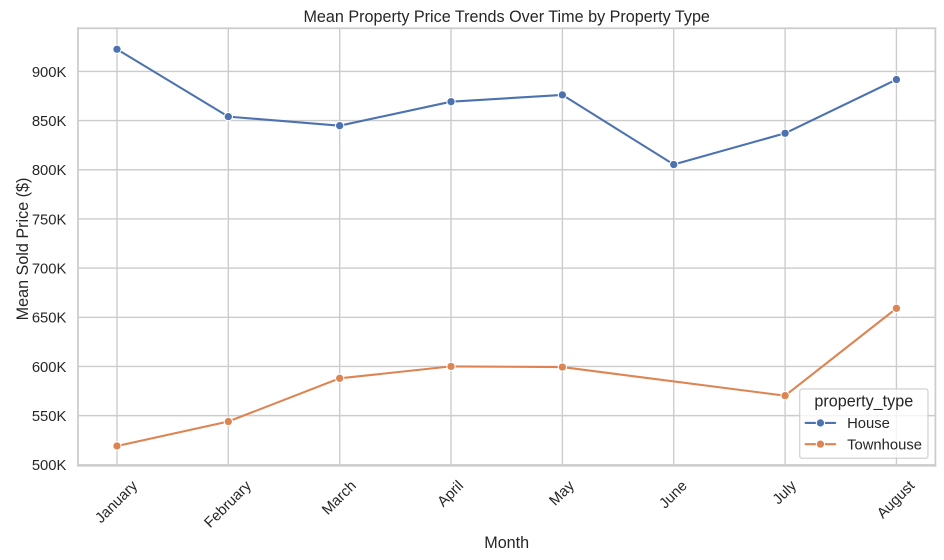 The width and height of the screenshot is (944, 560). Describe the element at coordinates (49, 466) in the screenshot. I see `svg-text: 500K` at that location.